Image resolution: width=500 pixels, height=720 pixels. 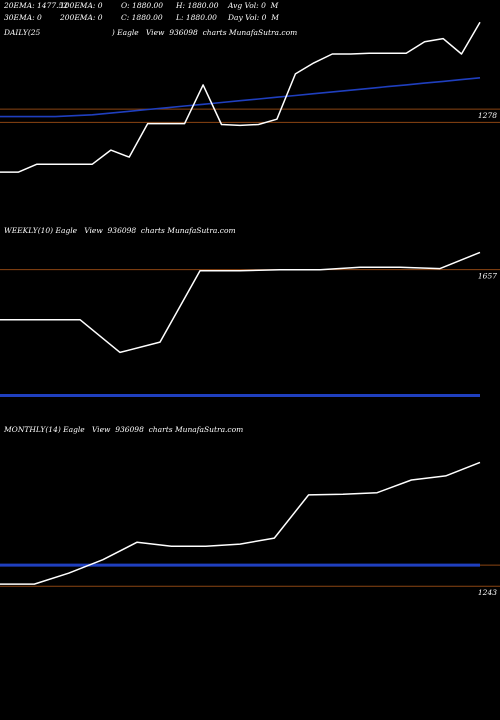 I want to click on daily-level-label-0: 1278, so click(x=487, y=115).